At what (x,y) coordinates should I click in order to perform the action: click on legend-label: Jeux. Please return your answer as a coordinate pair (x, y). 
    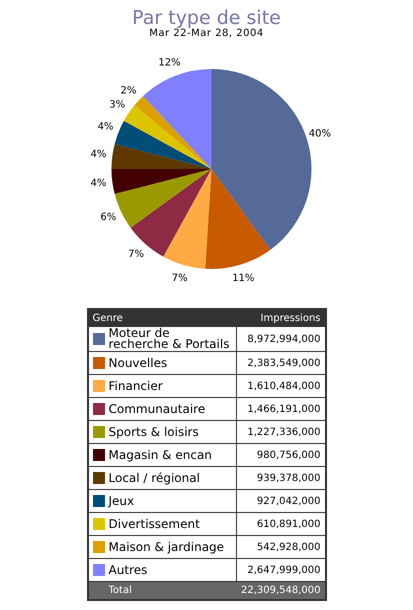
    Looking at the image, I should click on (121, 501).